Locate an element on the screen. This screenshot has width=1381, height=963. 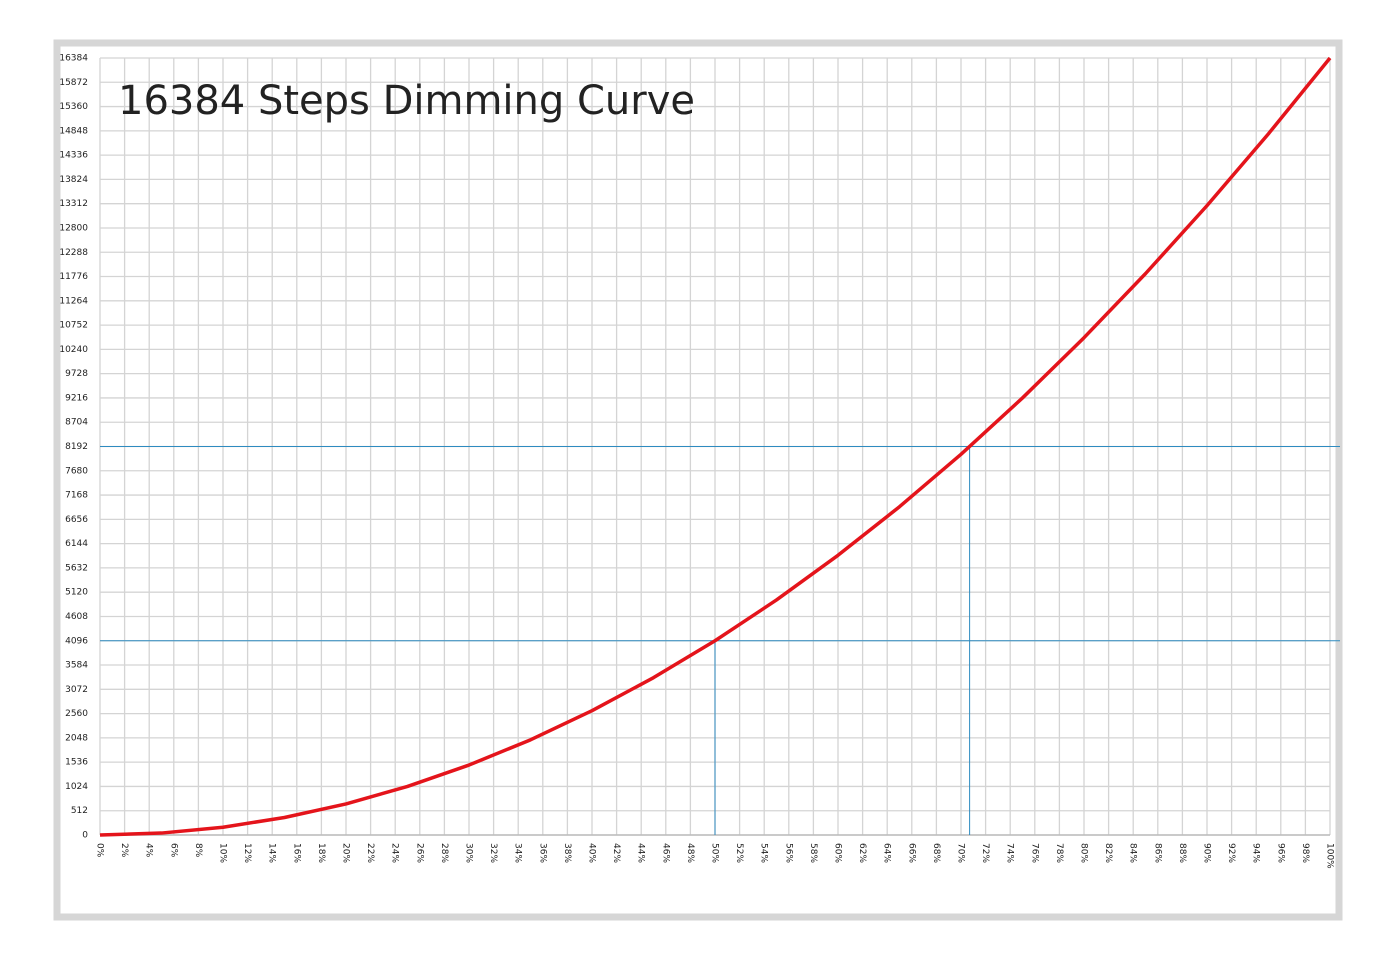
x-tick-label: 42% is located at coordinates (616, 853).